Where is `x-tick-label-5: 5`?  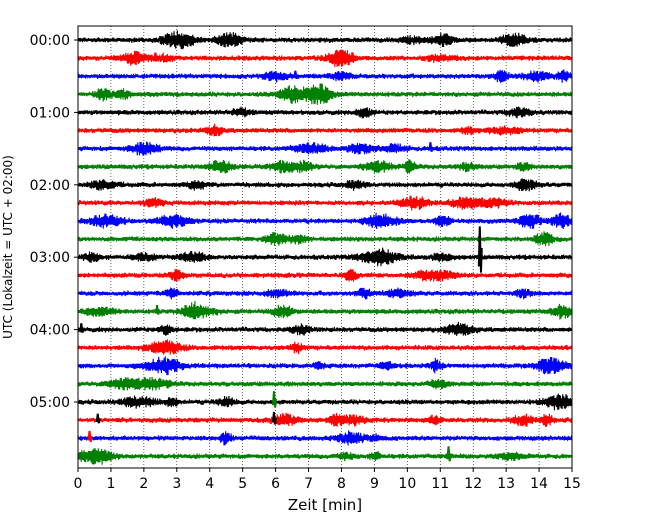
x-tick-label-5: 5 is located at coordinates (242, 484).